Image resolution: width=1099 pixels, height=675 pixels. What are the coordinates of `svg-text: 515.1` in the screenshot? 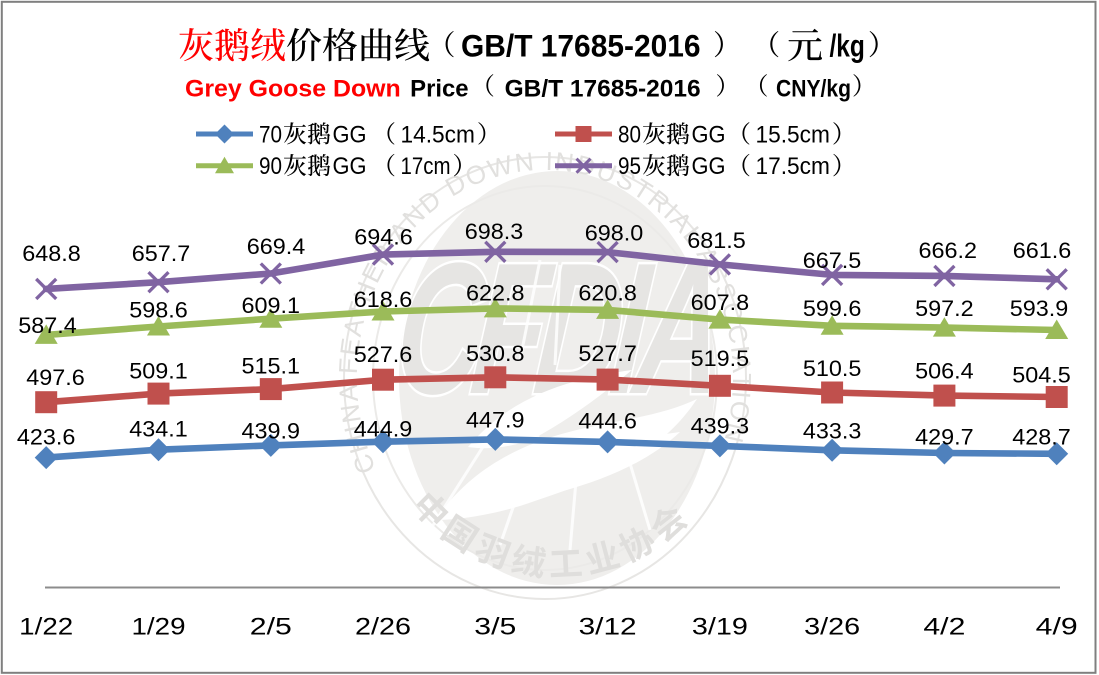 It's located at (271, 366).